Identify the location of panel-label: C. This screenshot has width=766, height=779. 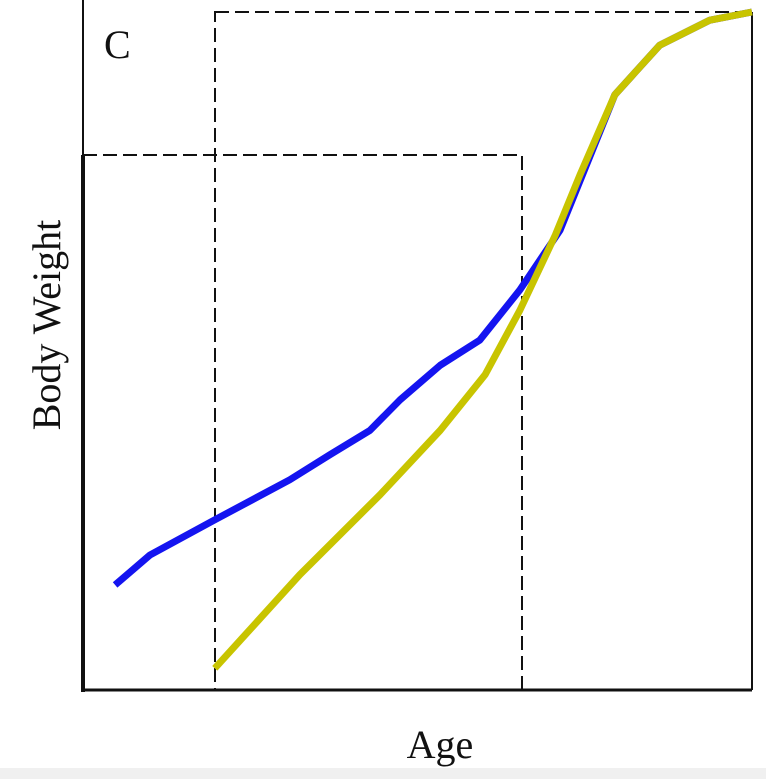
(117, 44).